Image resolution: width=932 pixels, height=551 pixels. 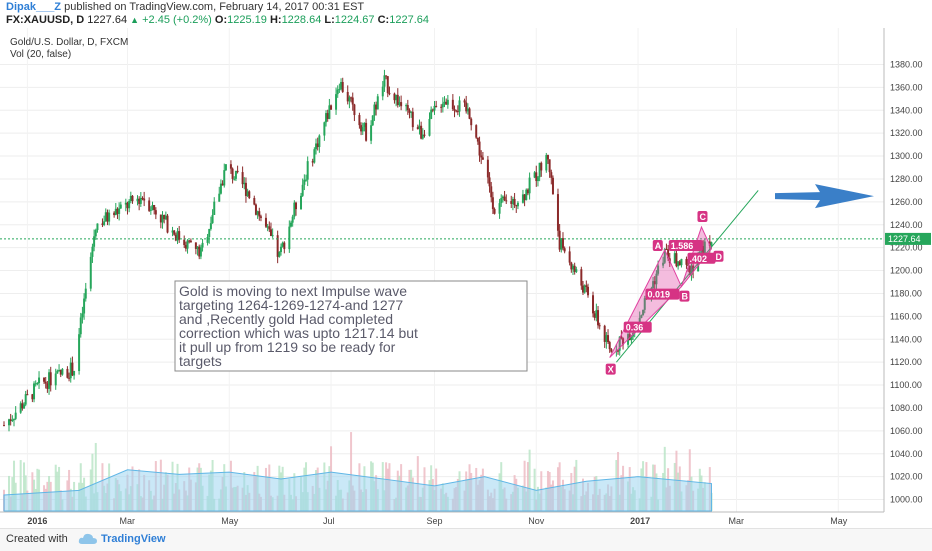 I want to click on ratio-label: 1.586, so click(x=682, y=246).